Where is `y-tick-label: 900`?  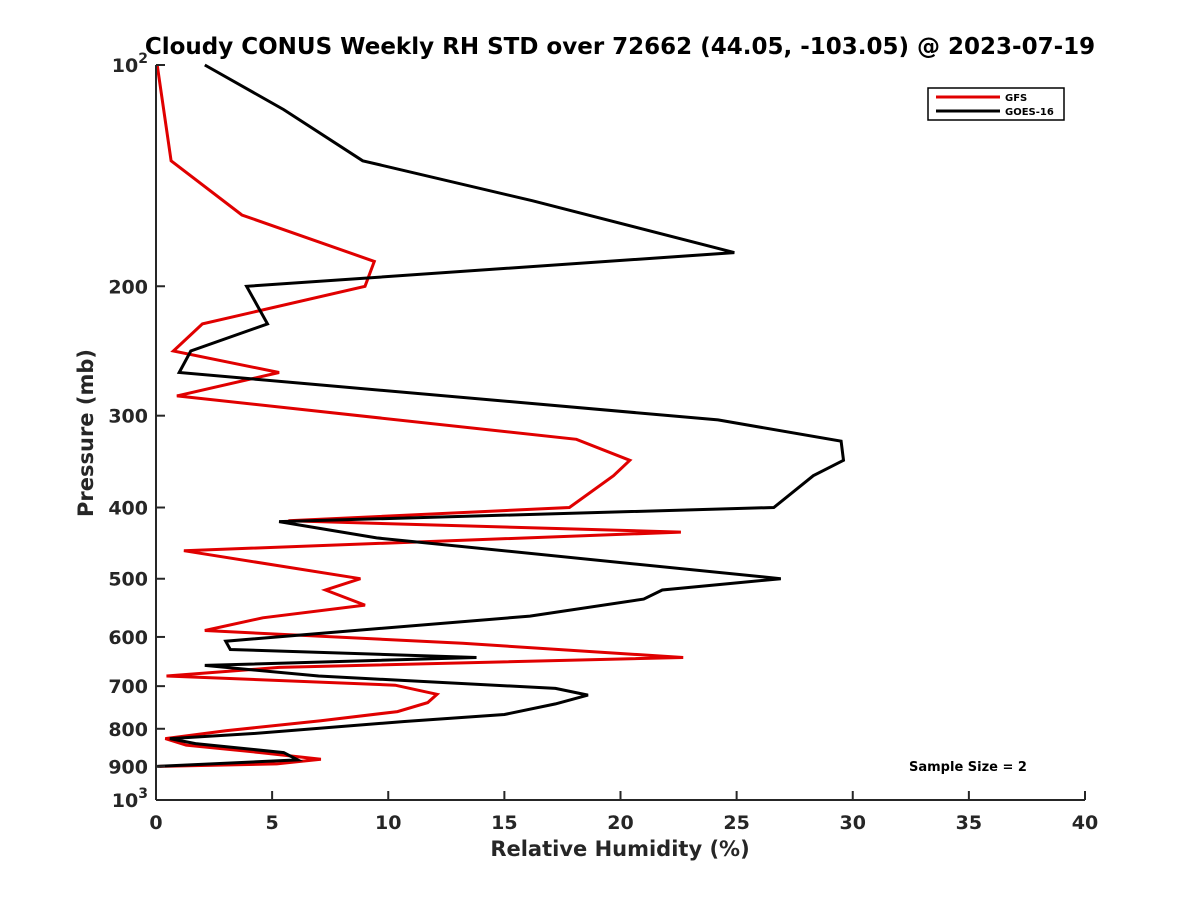 y-tick-label: 900 is located at coordinates (128, 767).